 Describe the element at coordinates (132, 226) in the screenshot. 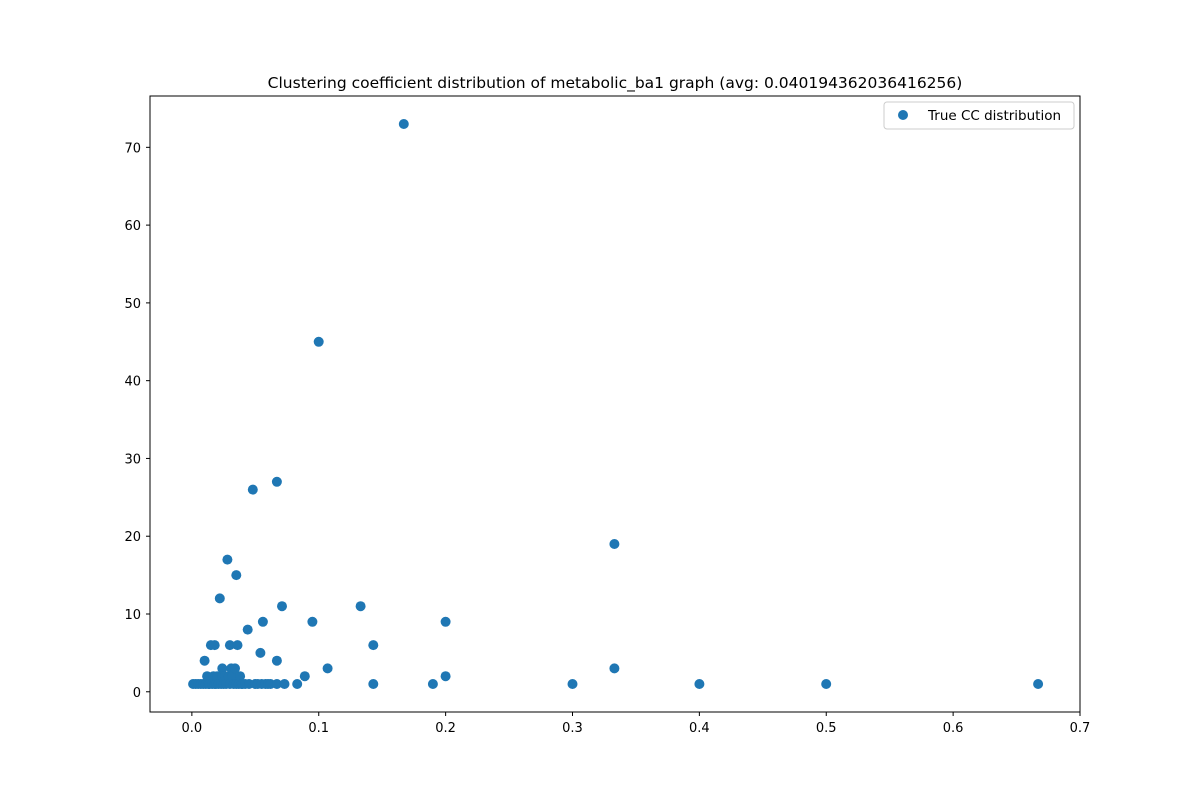

I see `y-tick-label: 60` at that location.